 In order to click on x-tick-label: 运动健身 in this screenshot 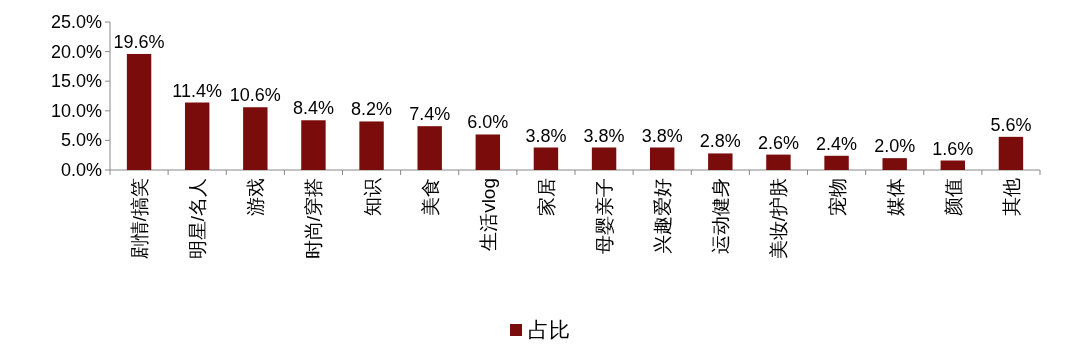, I will do `click(721, 216)`.